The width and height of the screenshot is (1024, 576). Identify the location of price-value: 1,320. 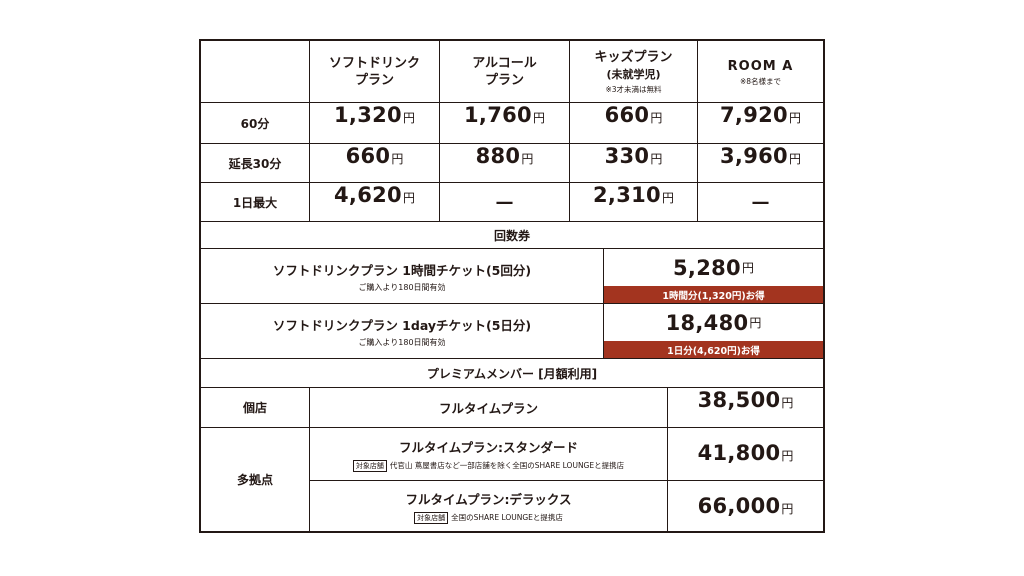
(368, 115).